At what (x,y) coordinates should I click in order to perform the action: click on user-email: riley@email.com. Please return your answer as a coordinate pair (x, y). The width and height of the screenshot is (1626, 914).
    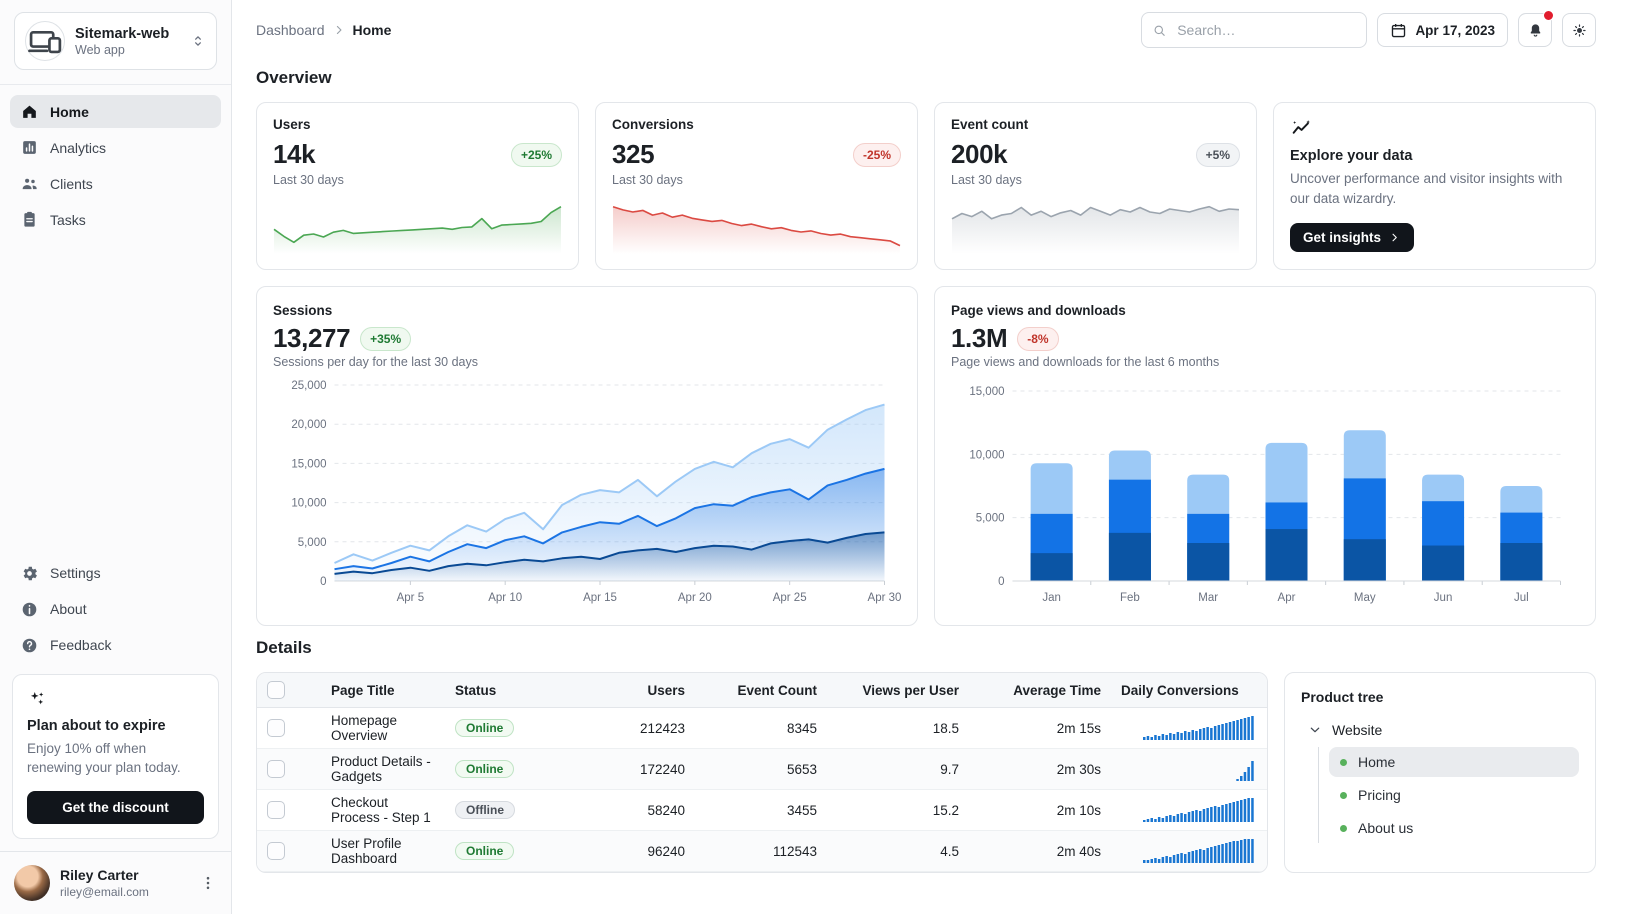
    Looking at the image, I should click on (104, 891).